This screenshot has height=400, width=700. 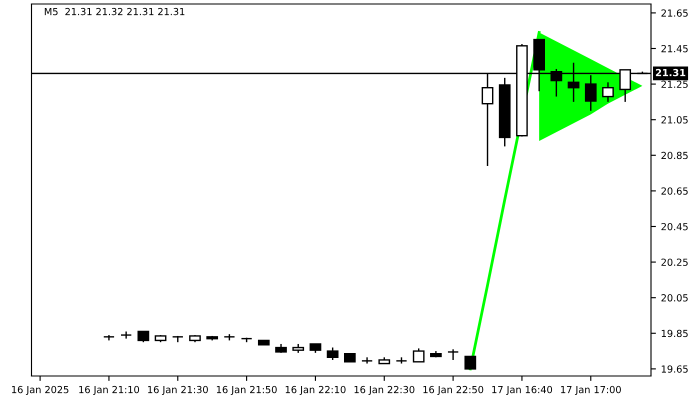 I want to click on chart-title: M5 21.31 21.32 21.31 21.31, so click(x=114, y=12).